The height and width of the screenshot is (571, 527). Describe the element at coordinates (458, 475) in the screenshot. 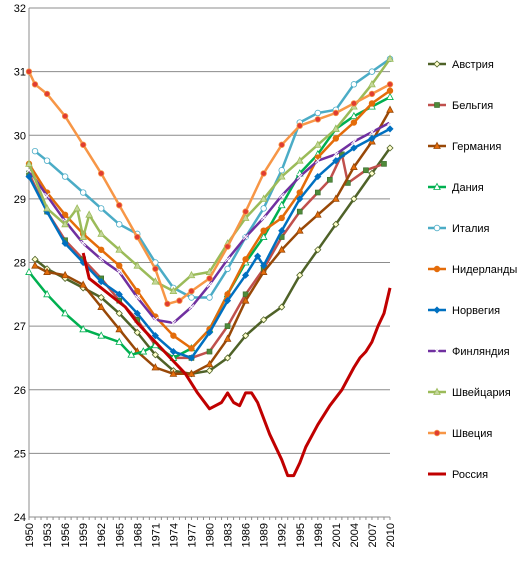

I see `legend-item: Россия` at that location.